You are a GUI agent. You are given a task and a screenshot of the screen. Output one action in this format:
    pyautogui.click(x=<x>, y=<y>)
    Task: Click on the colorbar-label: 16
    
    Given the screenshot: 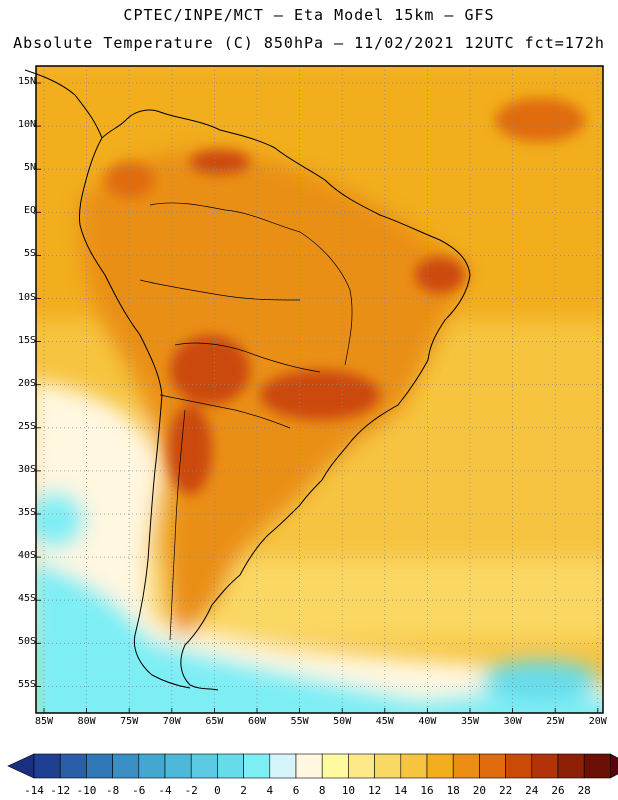 What is the action you would take?
    pyautogui.click(x=427, y=790)
    